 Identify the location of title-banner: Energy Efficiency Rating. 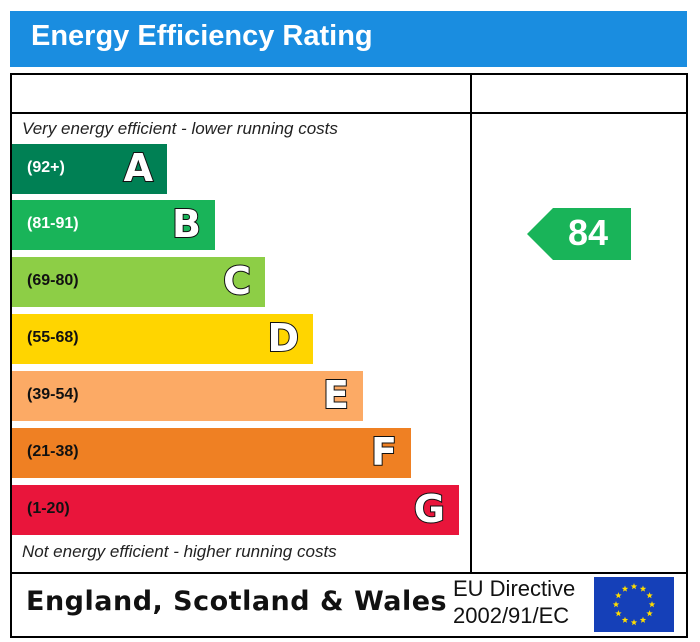
(348, 39).